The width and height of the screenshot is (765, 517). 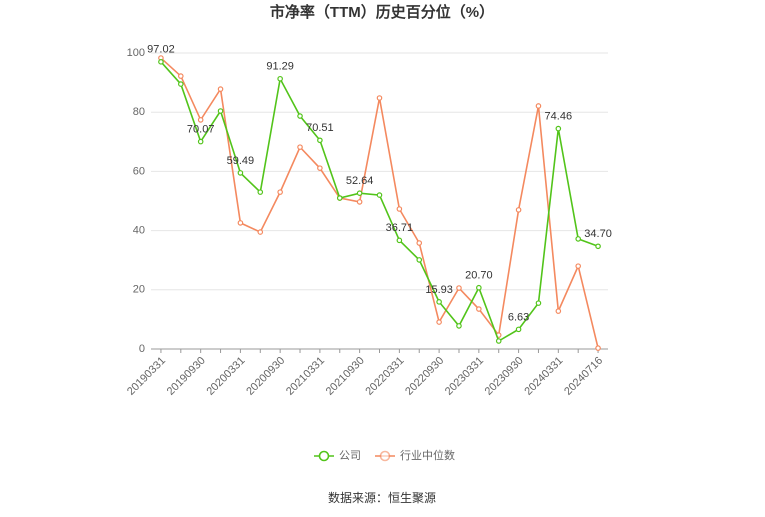 What do you see at coordinates (161, 50) in the screenshot?
I see `data-label: 97.02` at bounding box center [161, 50].